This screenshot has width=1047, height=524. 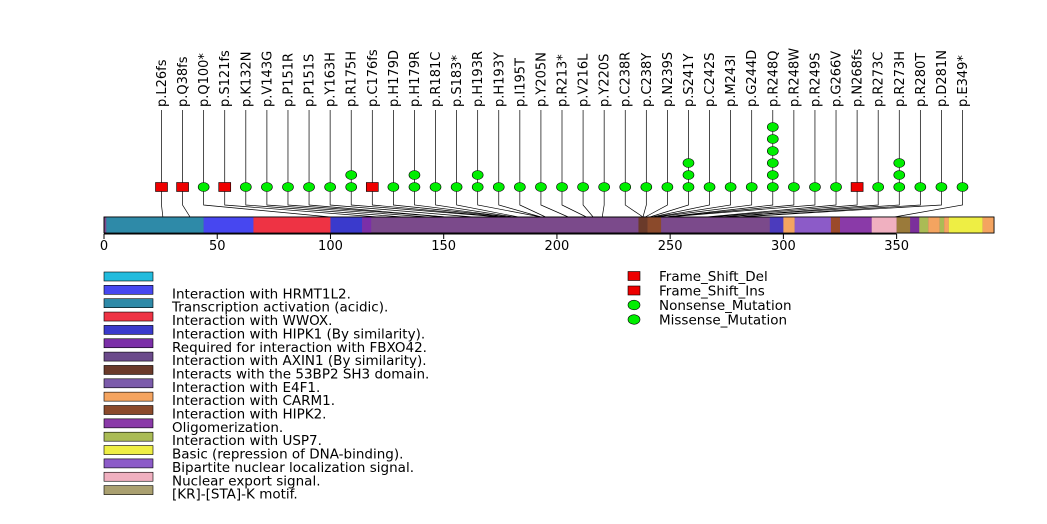 What do you see at coordinates (689, 80) in the screenshot?
I see `mutation-label: p.S241Y` at bounding box center [689, 80].